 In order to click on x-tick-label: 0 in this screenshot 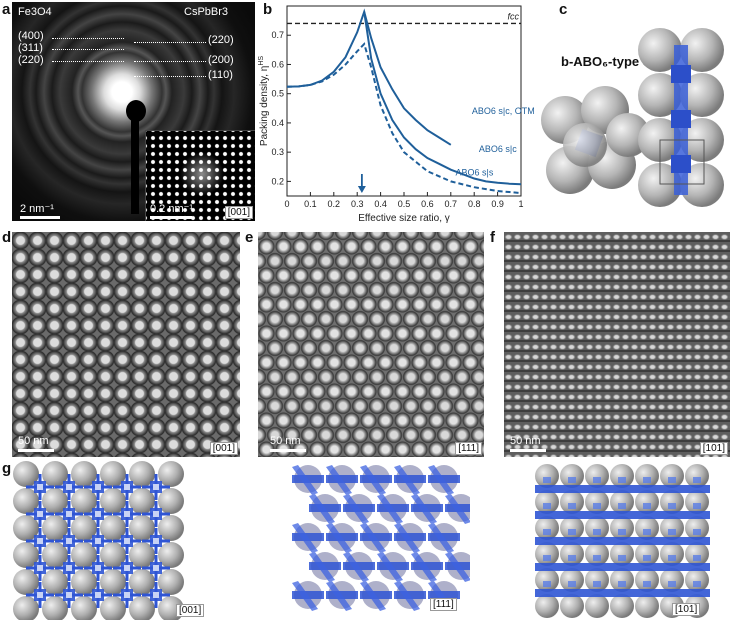, I will do `click(286, 204)`.